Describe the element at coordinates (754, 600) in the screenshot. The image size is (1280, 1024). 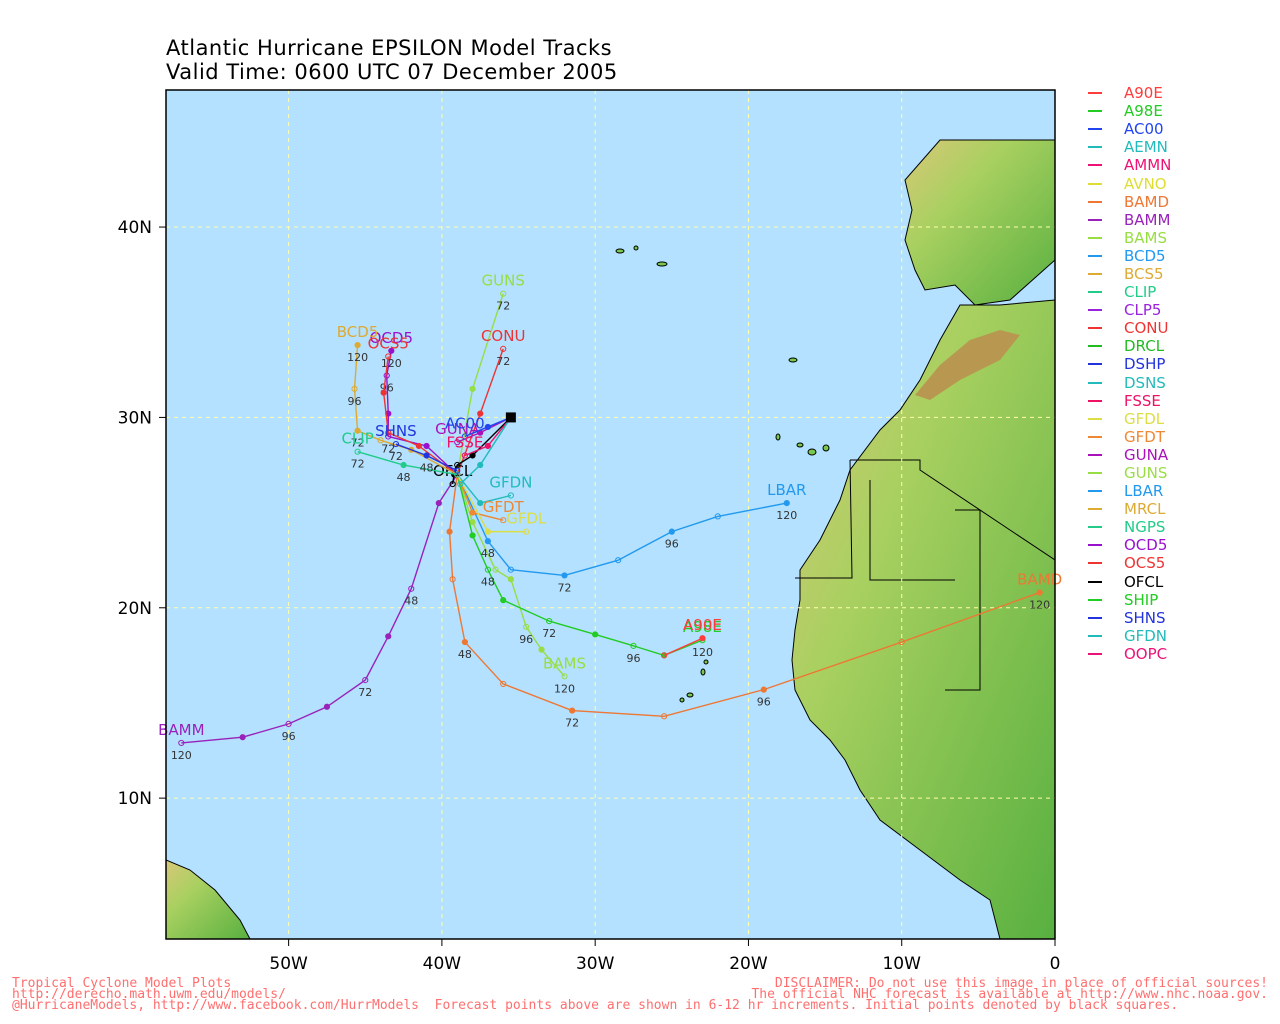
I see `track-bamd: 48 72 96 120 BAMD` at that location.